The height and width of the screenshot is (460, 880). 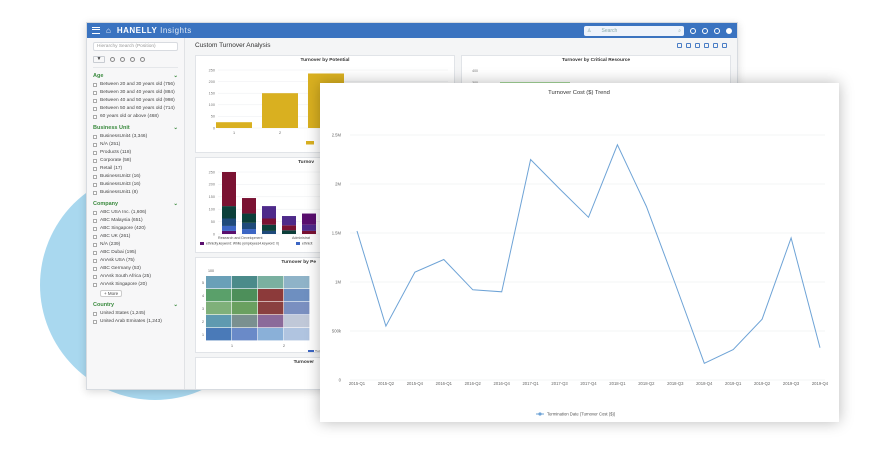 I want to click on filter-option: BusinessUnit4 (3,346), so click(x=135, y=137).